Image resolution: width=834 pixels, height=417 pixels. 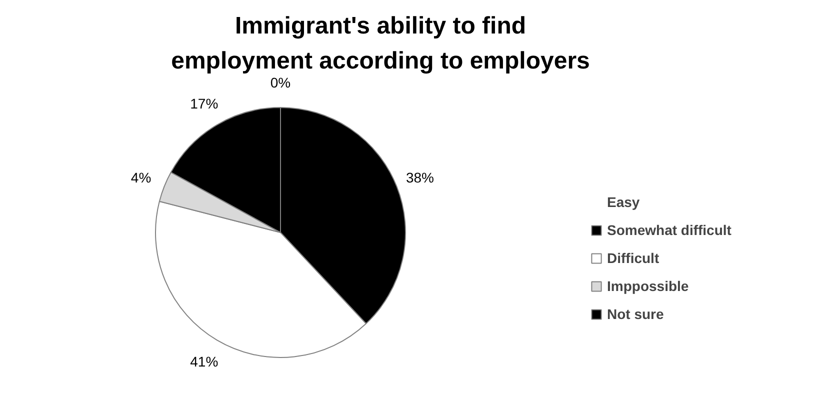 What do you see at coordinates (380, 43) in the screenshot?
I see `chart-title: Immigrant's ability to find employment according to employers` at bounding box center [380, 43].